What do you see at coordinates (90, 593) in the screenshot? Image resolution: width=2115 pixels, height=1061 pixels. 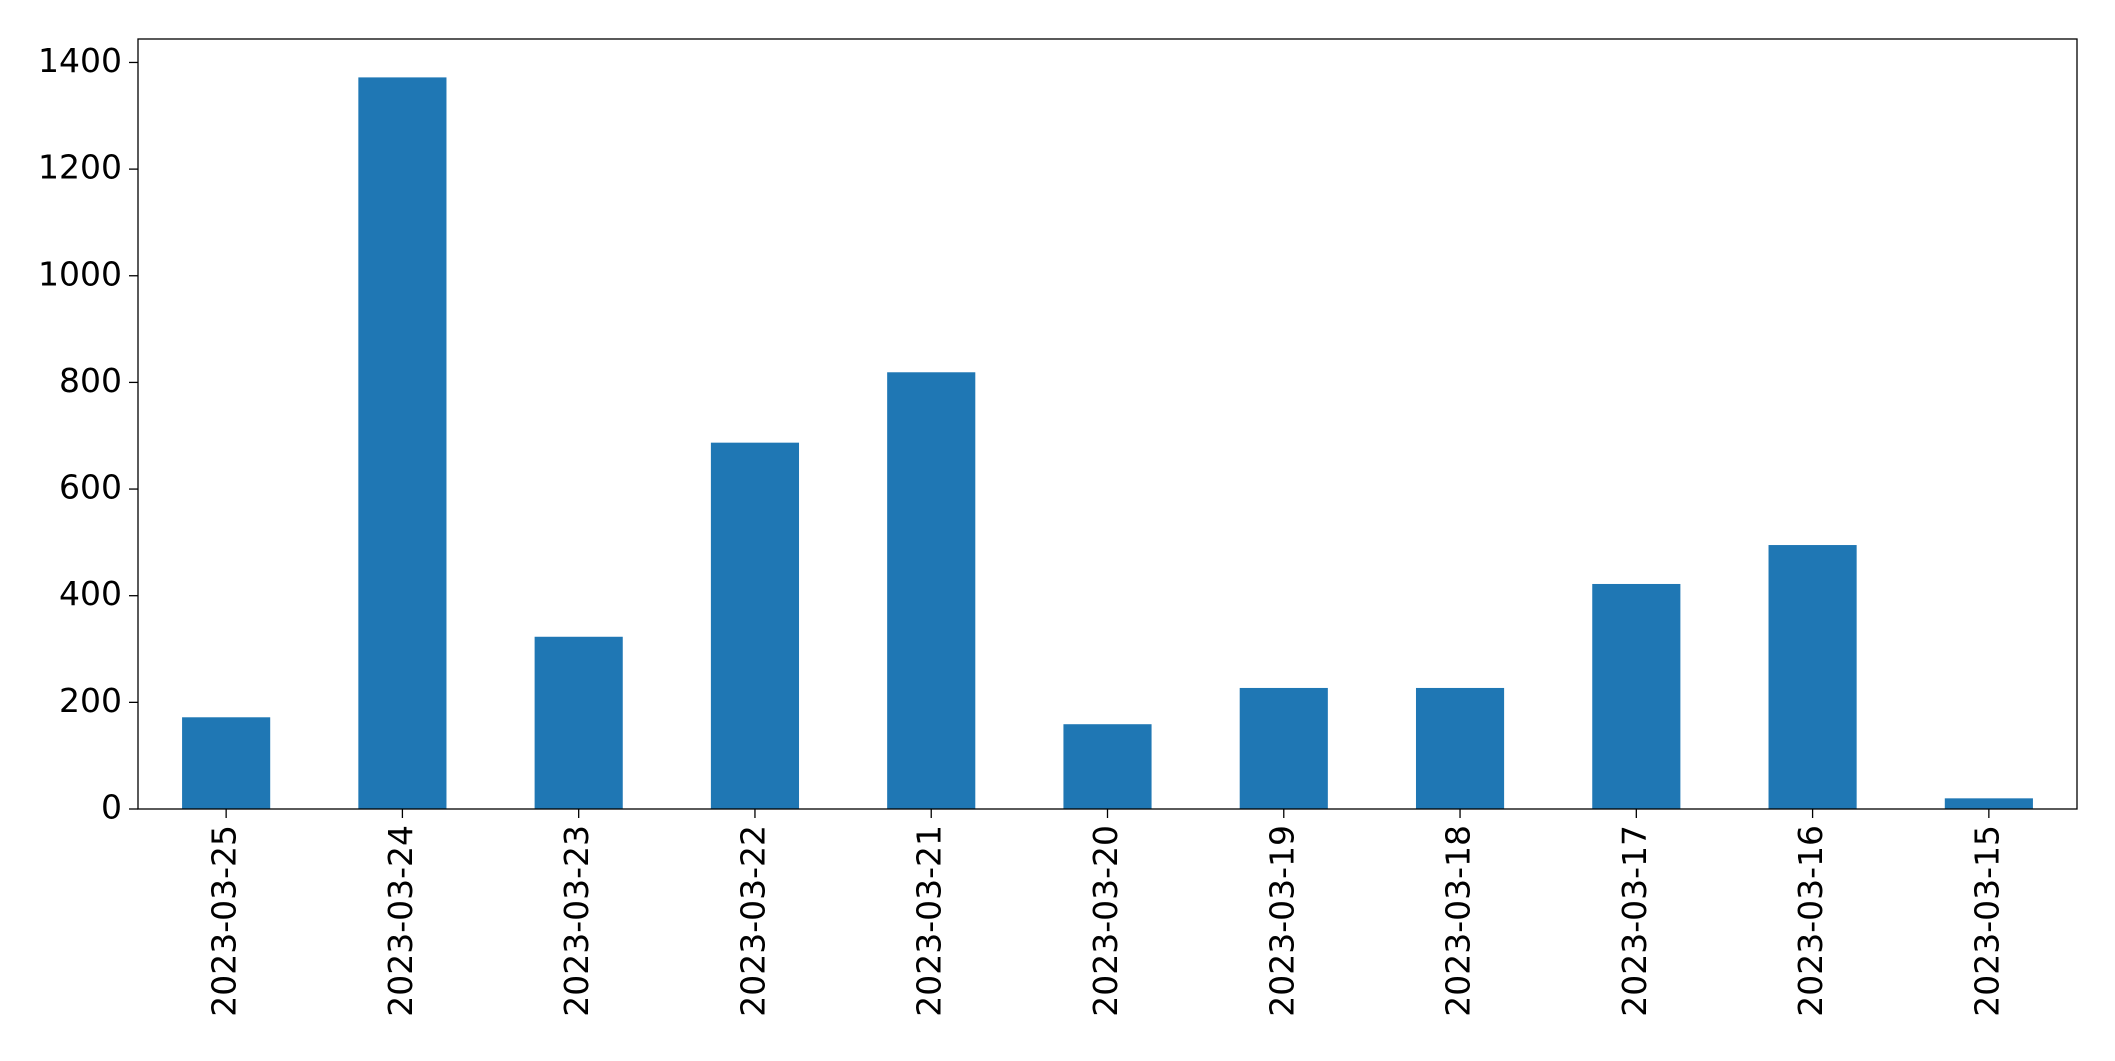 I see `y-tick-label: 400` at bounding box center [90, 593].